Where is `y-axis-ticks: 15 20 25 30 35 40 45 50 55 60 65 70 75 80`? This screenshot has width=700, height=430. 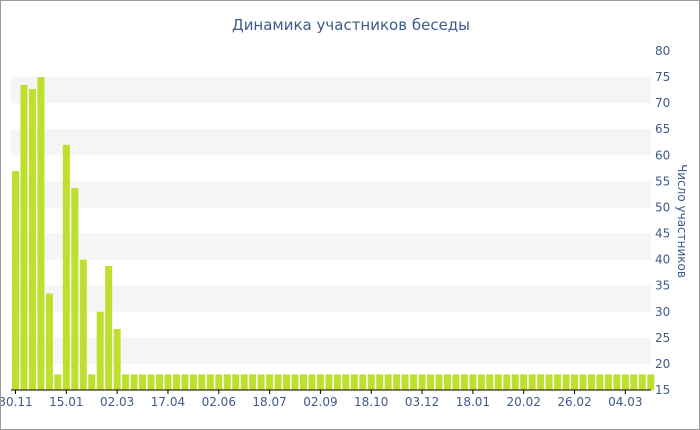
y-axis-ticks: 15 20 25 30 35 40 45 50 55 60 65 70 75 80 is located at coordinates (662, 220).